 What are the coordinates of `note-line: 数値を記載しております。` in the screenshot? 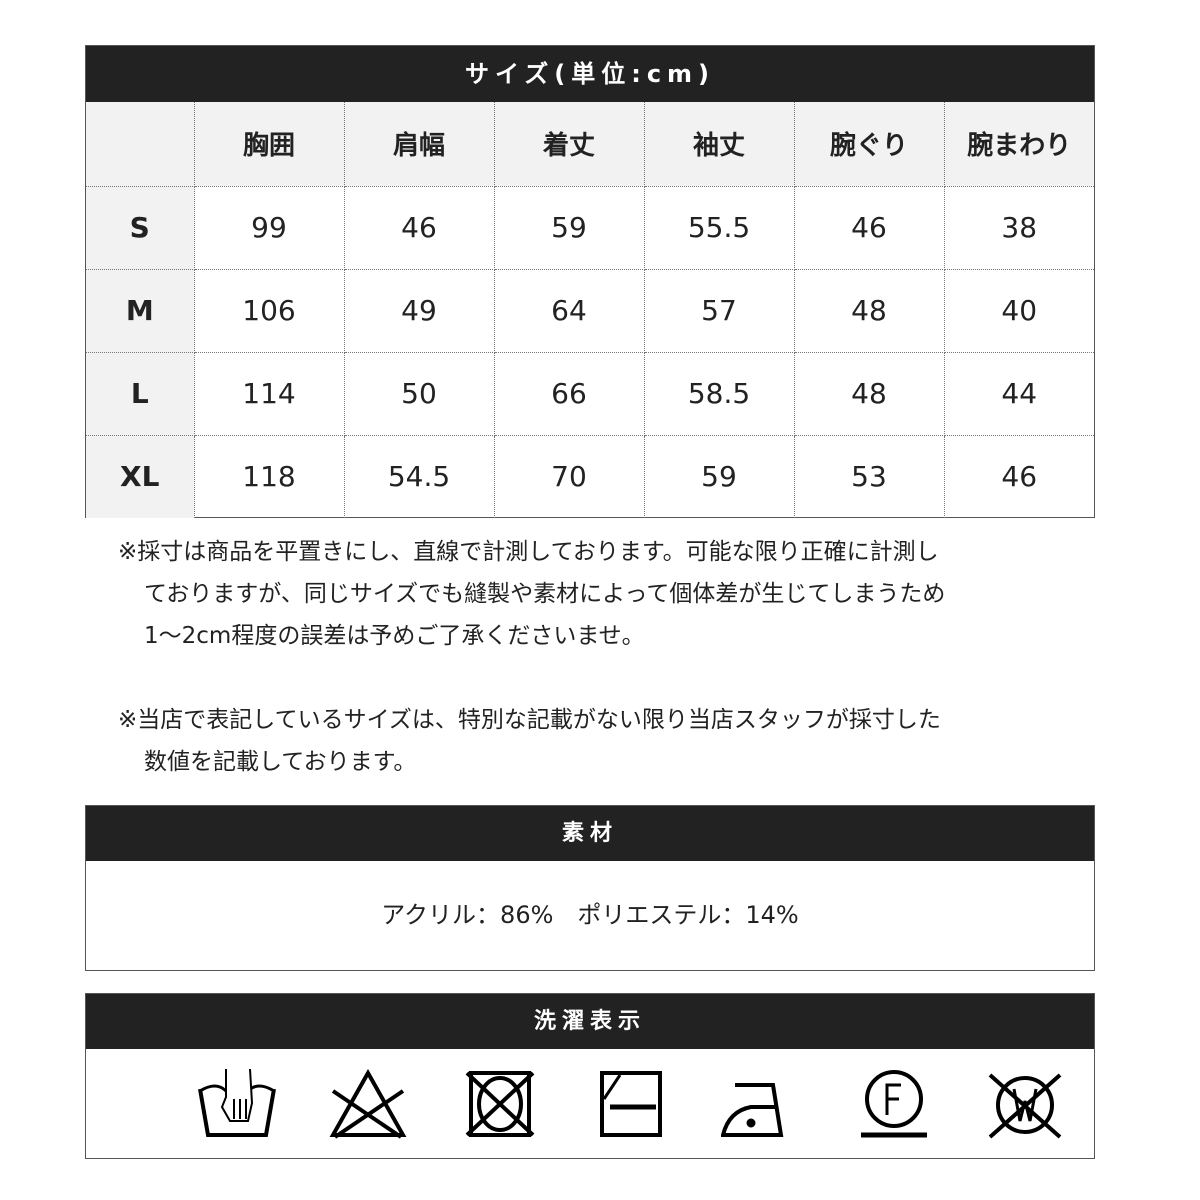 It's located at (280, 762).